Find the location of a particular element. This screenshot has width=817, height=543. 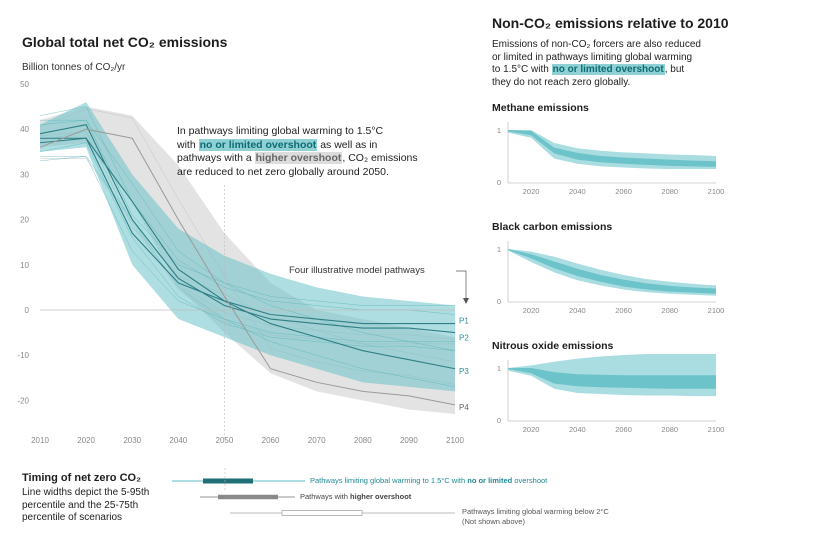

y-tick-label: 20 is located at coordinates (24, 220).